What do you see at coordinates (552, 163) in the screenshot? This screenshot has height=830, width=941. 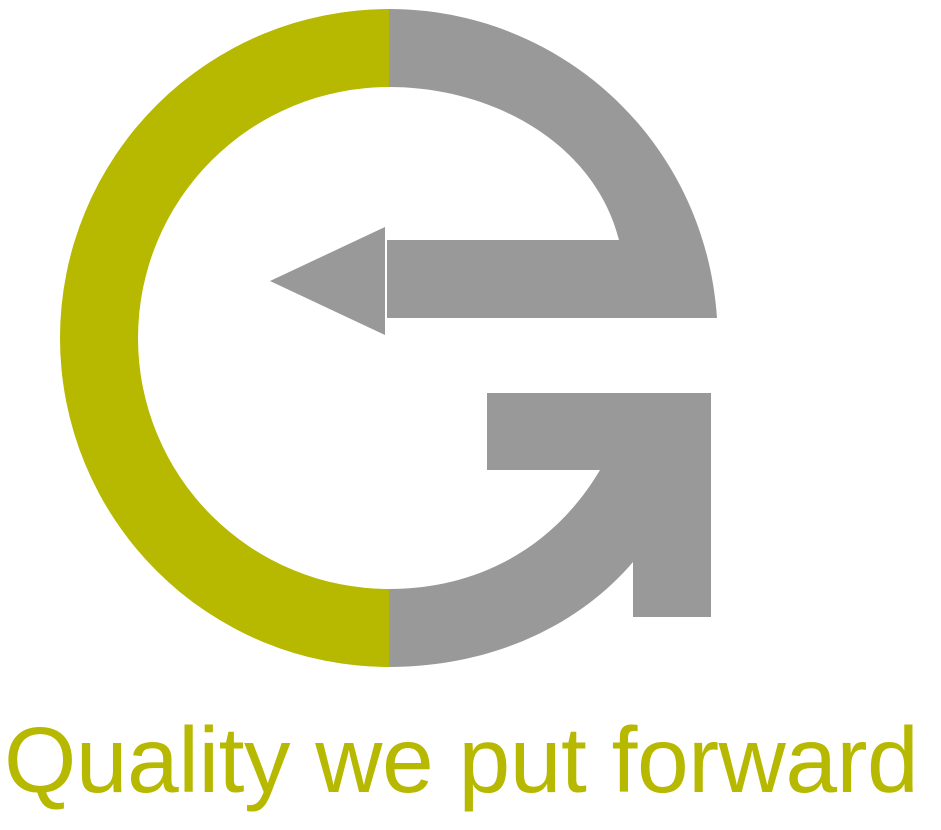 I see `logo-gray-upper-arc` at bounding box center [552, 163].